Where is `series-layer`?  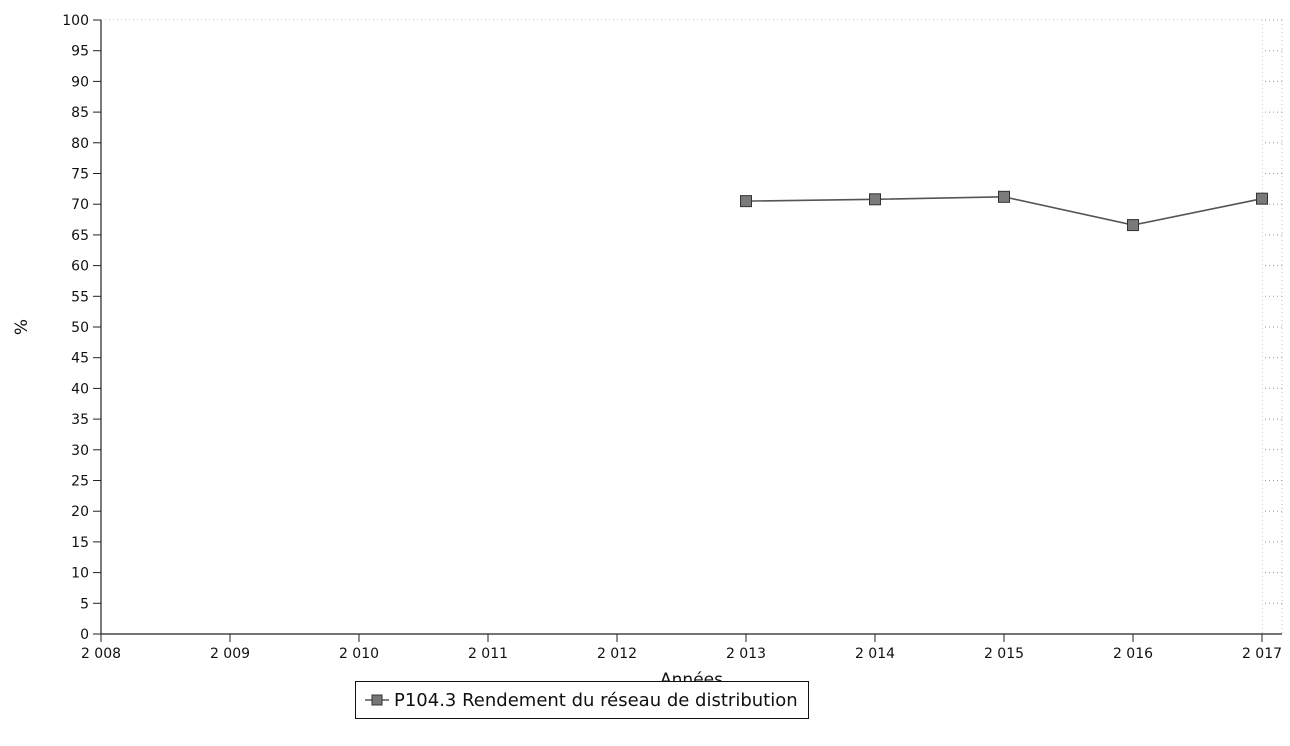 series-layer is located at coordinates (1004, 211).